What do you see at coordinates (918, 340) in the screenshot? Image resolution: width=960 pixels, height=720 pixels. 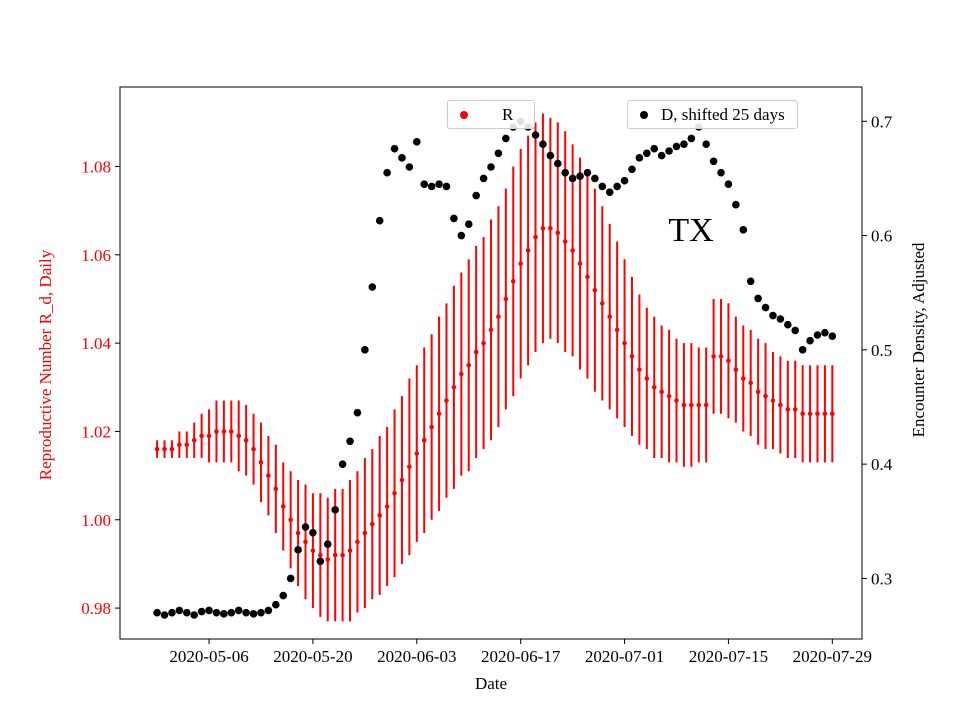 I see `right-axis-label: Encounter Density, Adjusted` at bounding box center [918, 340].